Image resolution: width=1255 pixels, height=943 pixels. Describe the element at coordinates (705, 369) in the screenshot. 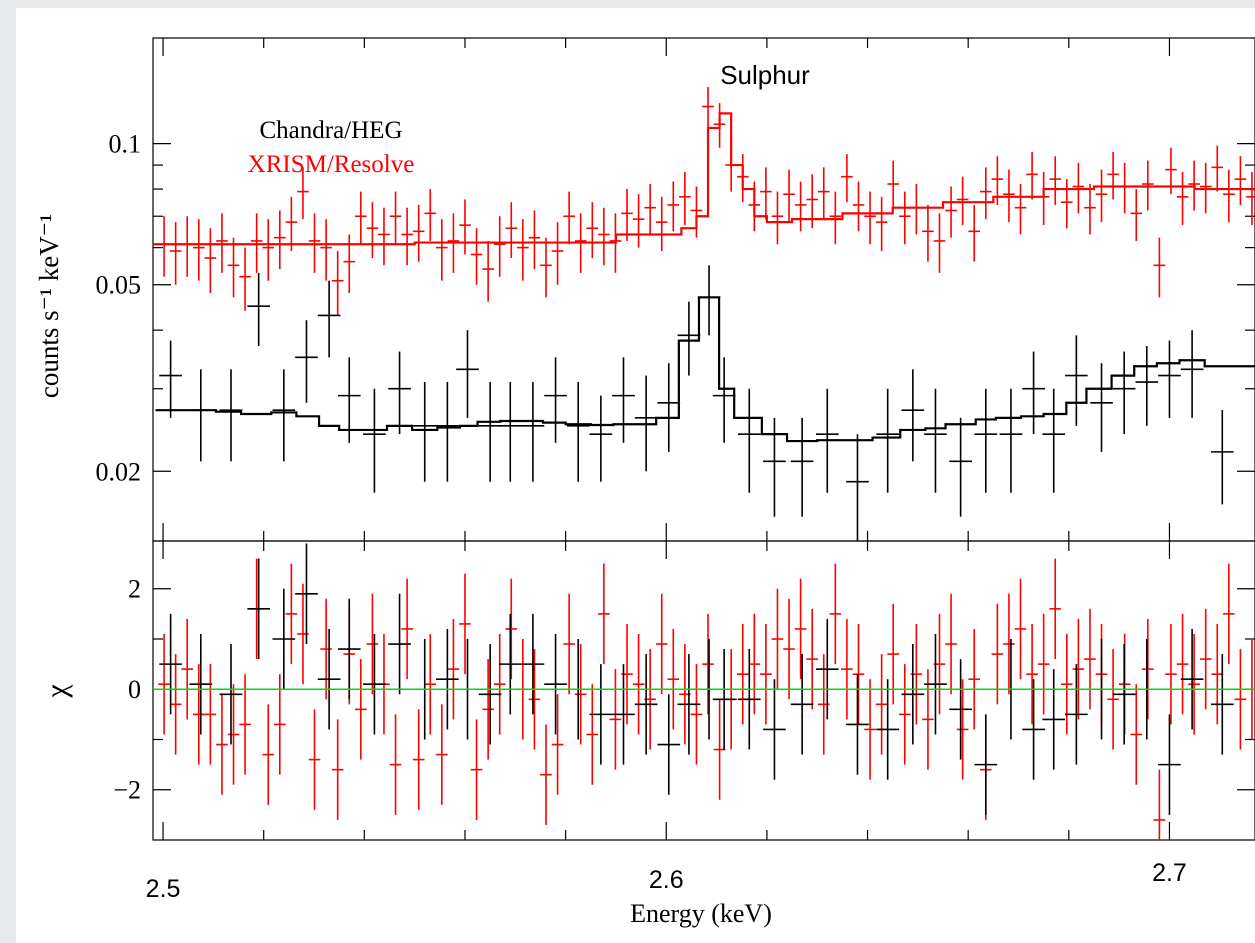

I see `model-curve-chandra-heg` at that location.